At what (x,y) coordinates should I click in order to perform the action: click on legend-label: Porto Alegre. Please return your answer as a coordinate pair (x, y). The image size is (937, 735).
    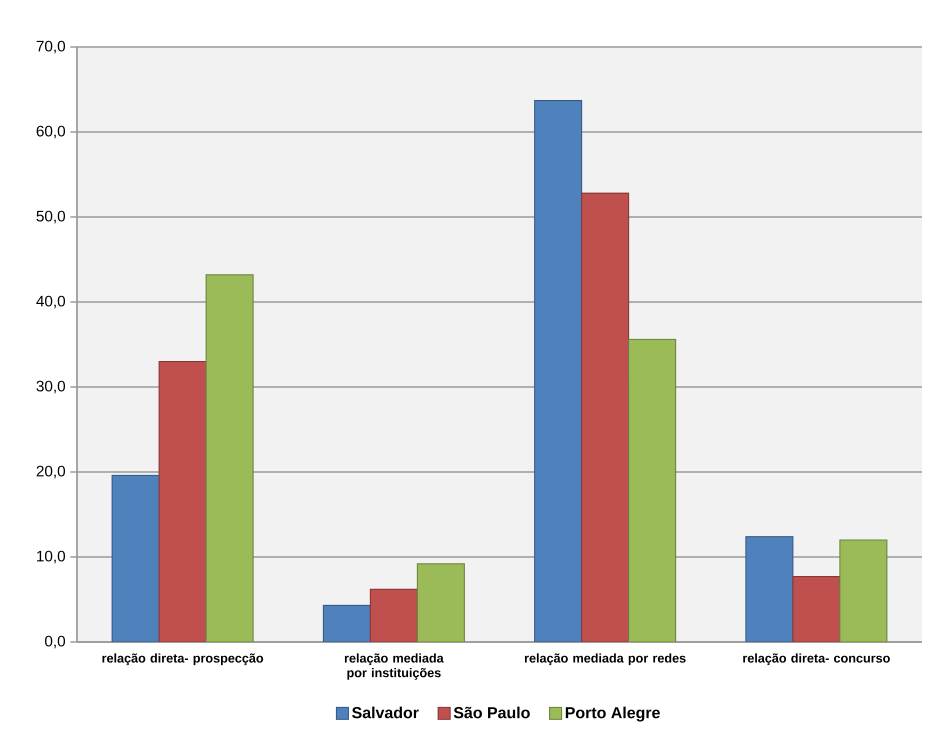
    Looking at the image, I should click on (613, 714).